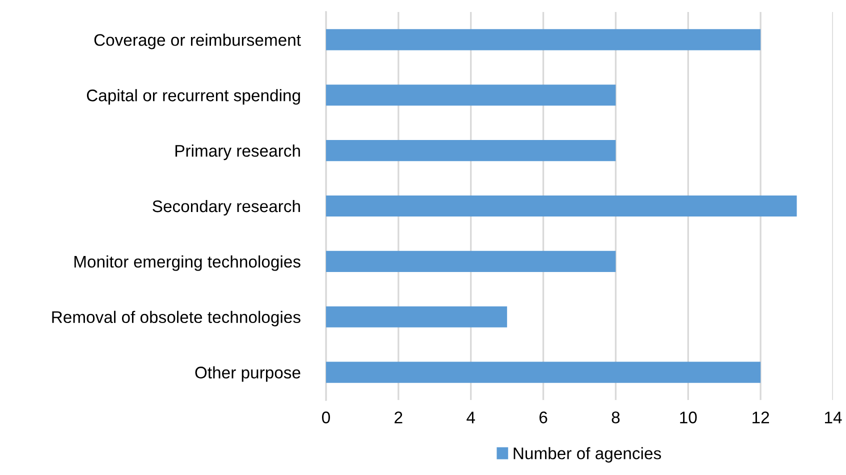 This screenshot has width=846, height=475. Describe the element at coordinates (193, 97) in the screenshot. I see `y-tick-label: Capital or recurrent spending` at that location.